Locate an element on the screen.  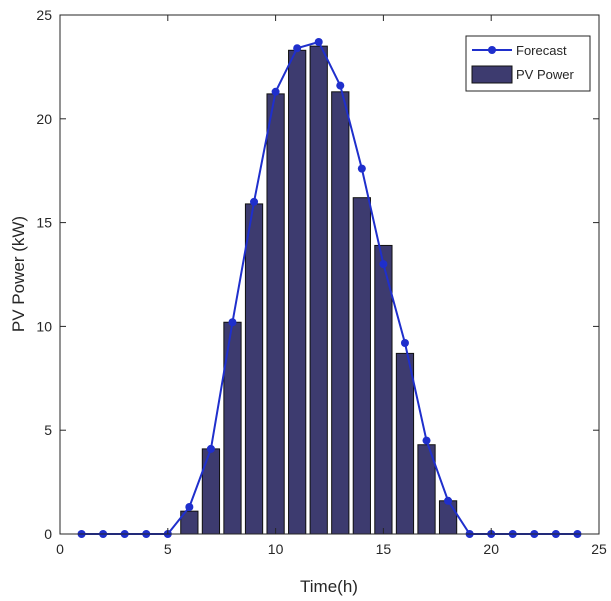
y-tick-label: 10 is located at coordinates (44, 326).